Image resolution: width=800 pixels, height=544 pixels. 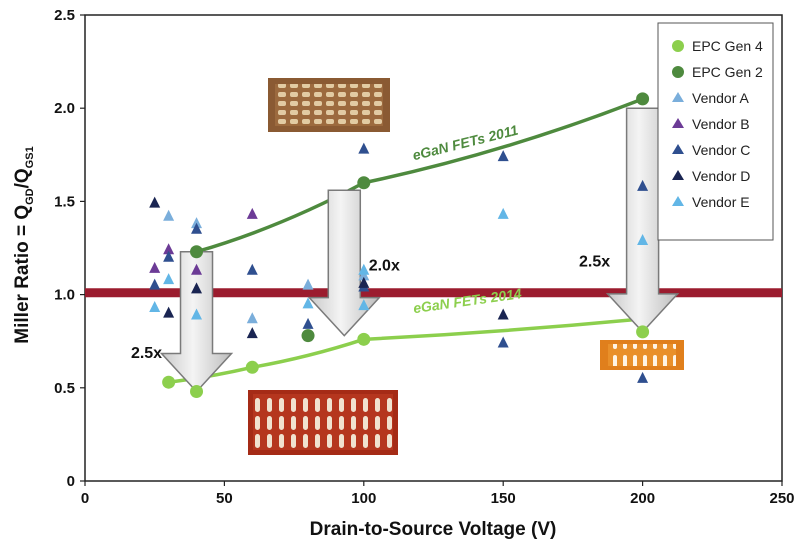 I want to click on legend-item-vendor-c: Vendor C, so click(x=711, y=150).